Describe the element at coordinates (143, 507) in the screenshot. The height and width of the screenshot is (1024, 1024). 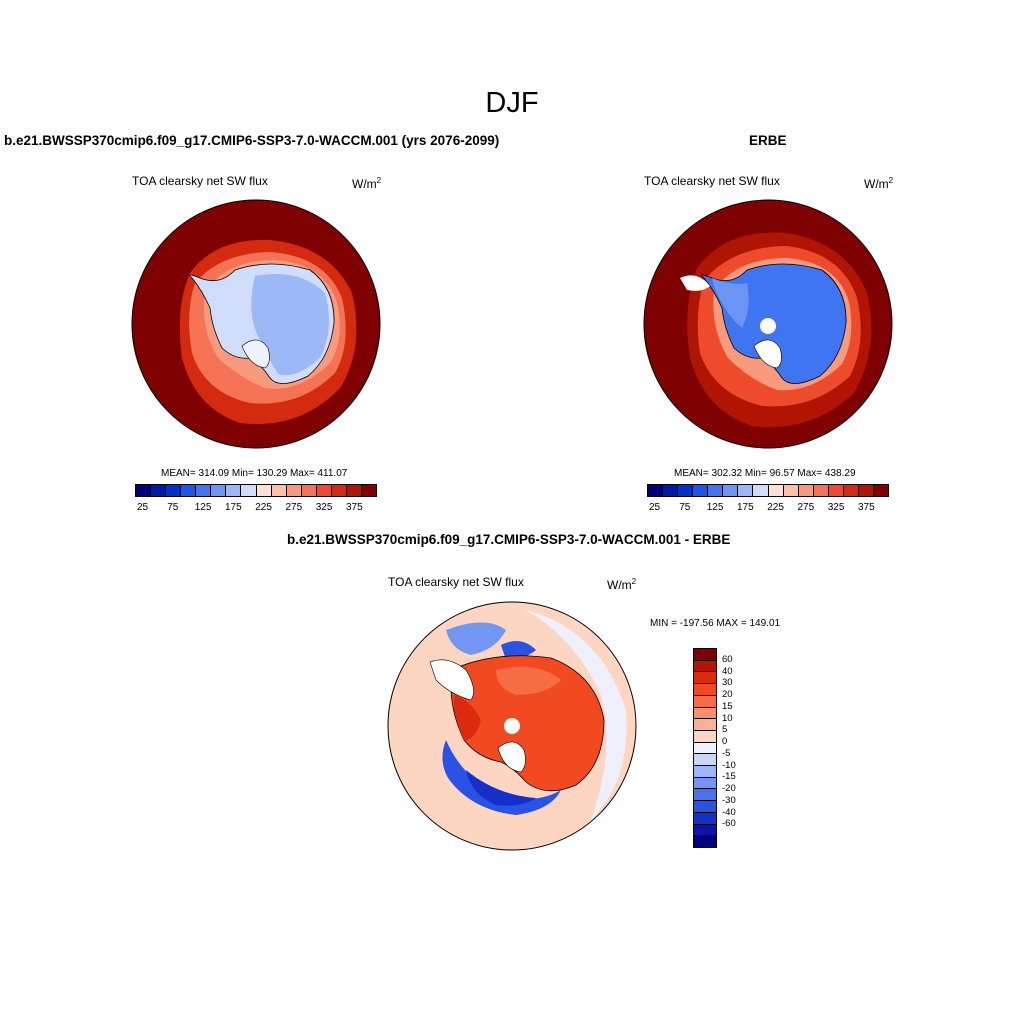
I see `model-colorbar-tick-label: 25` at that location.